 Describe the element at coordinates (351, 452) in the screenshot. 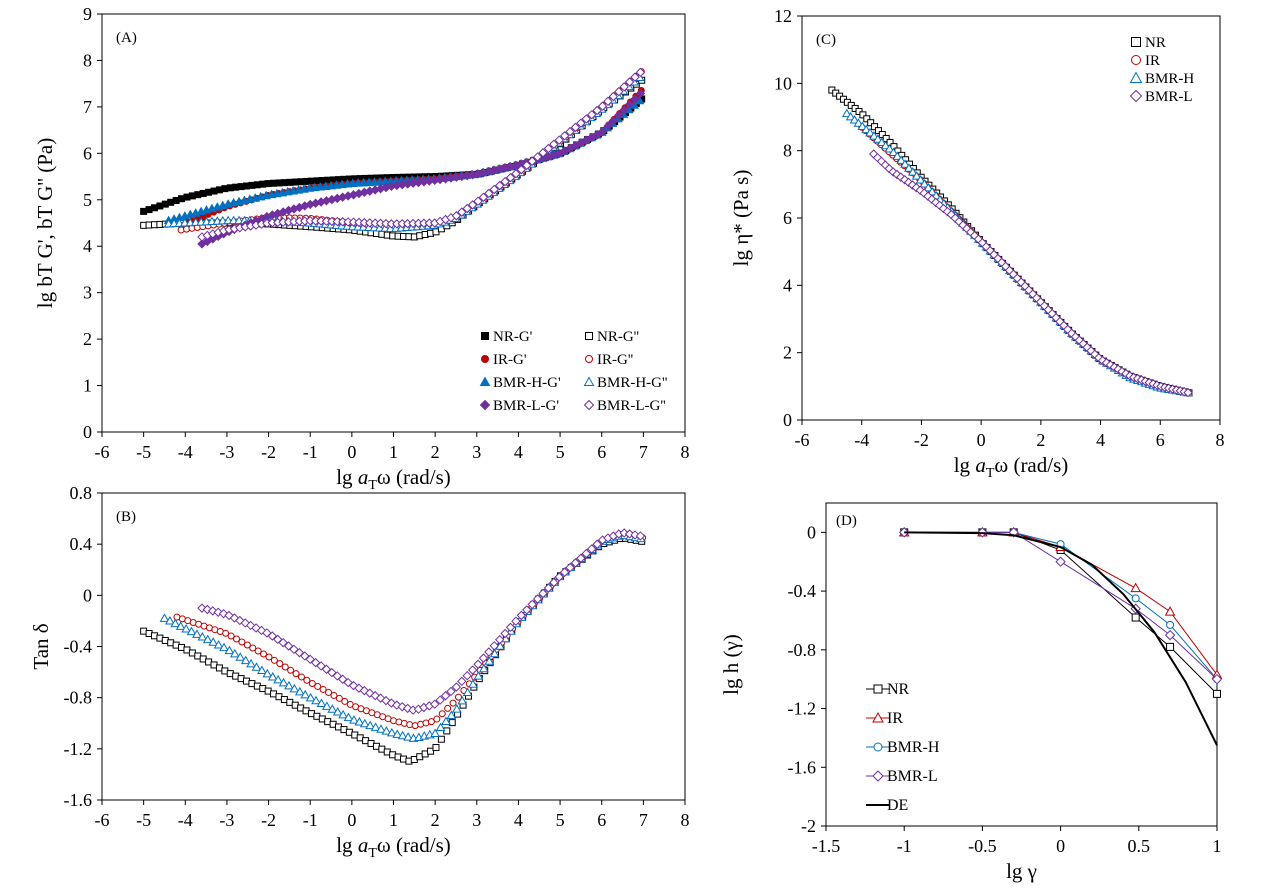

I see `x-tick-label: 0` at that location.